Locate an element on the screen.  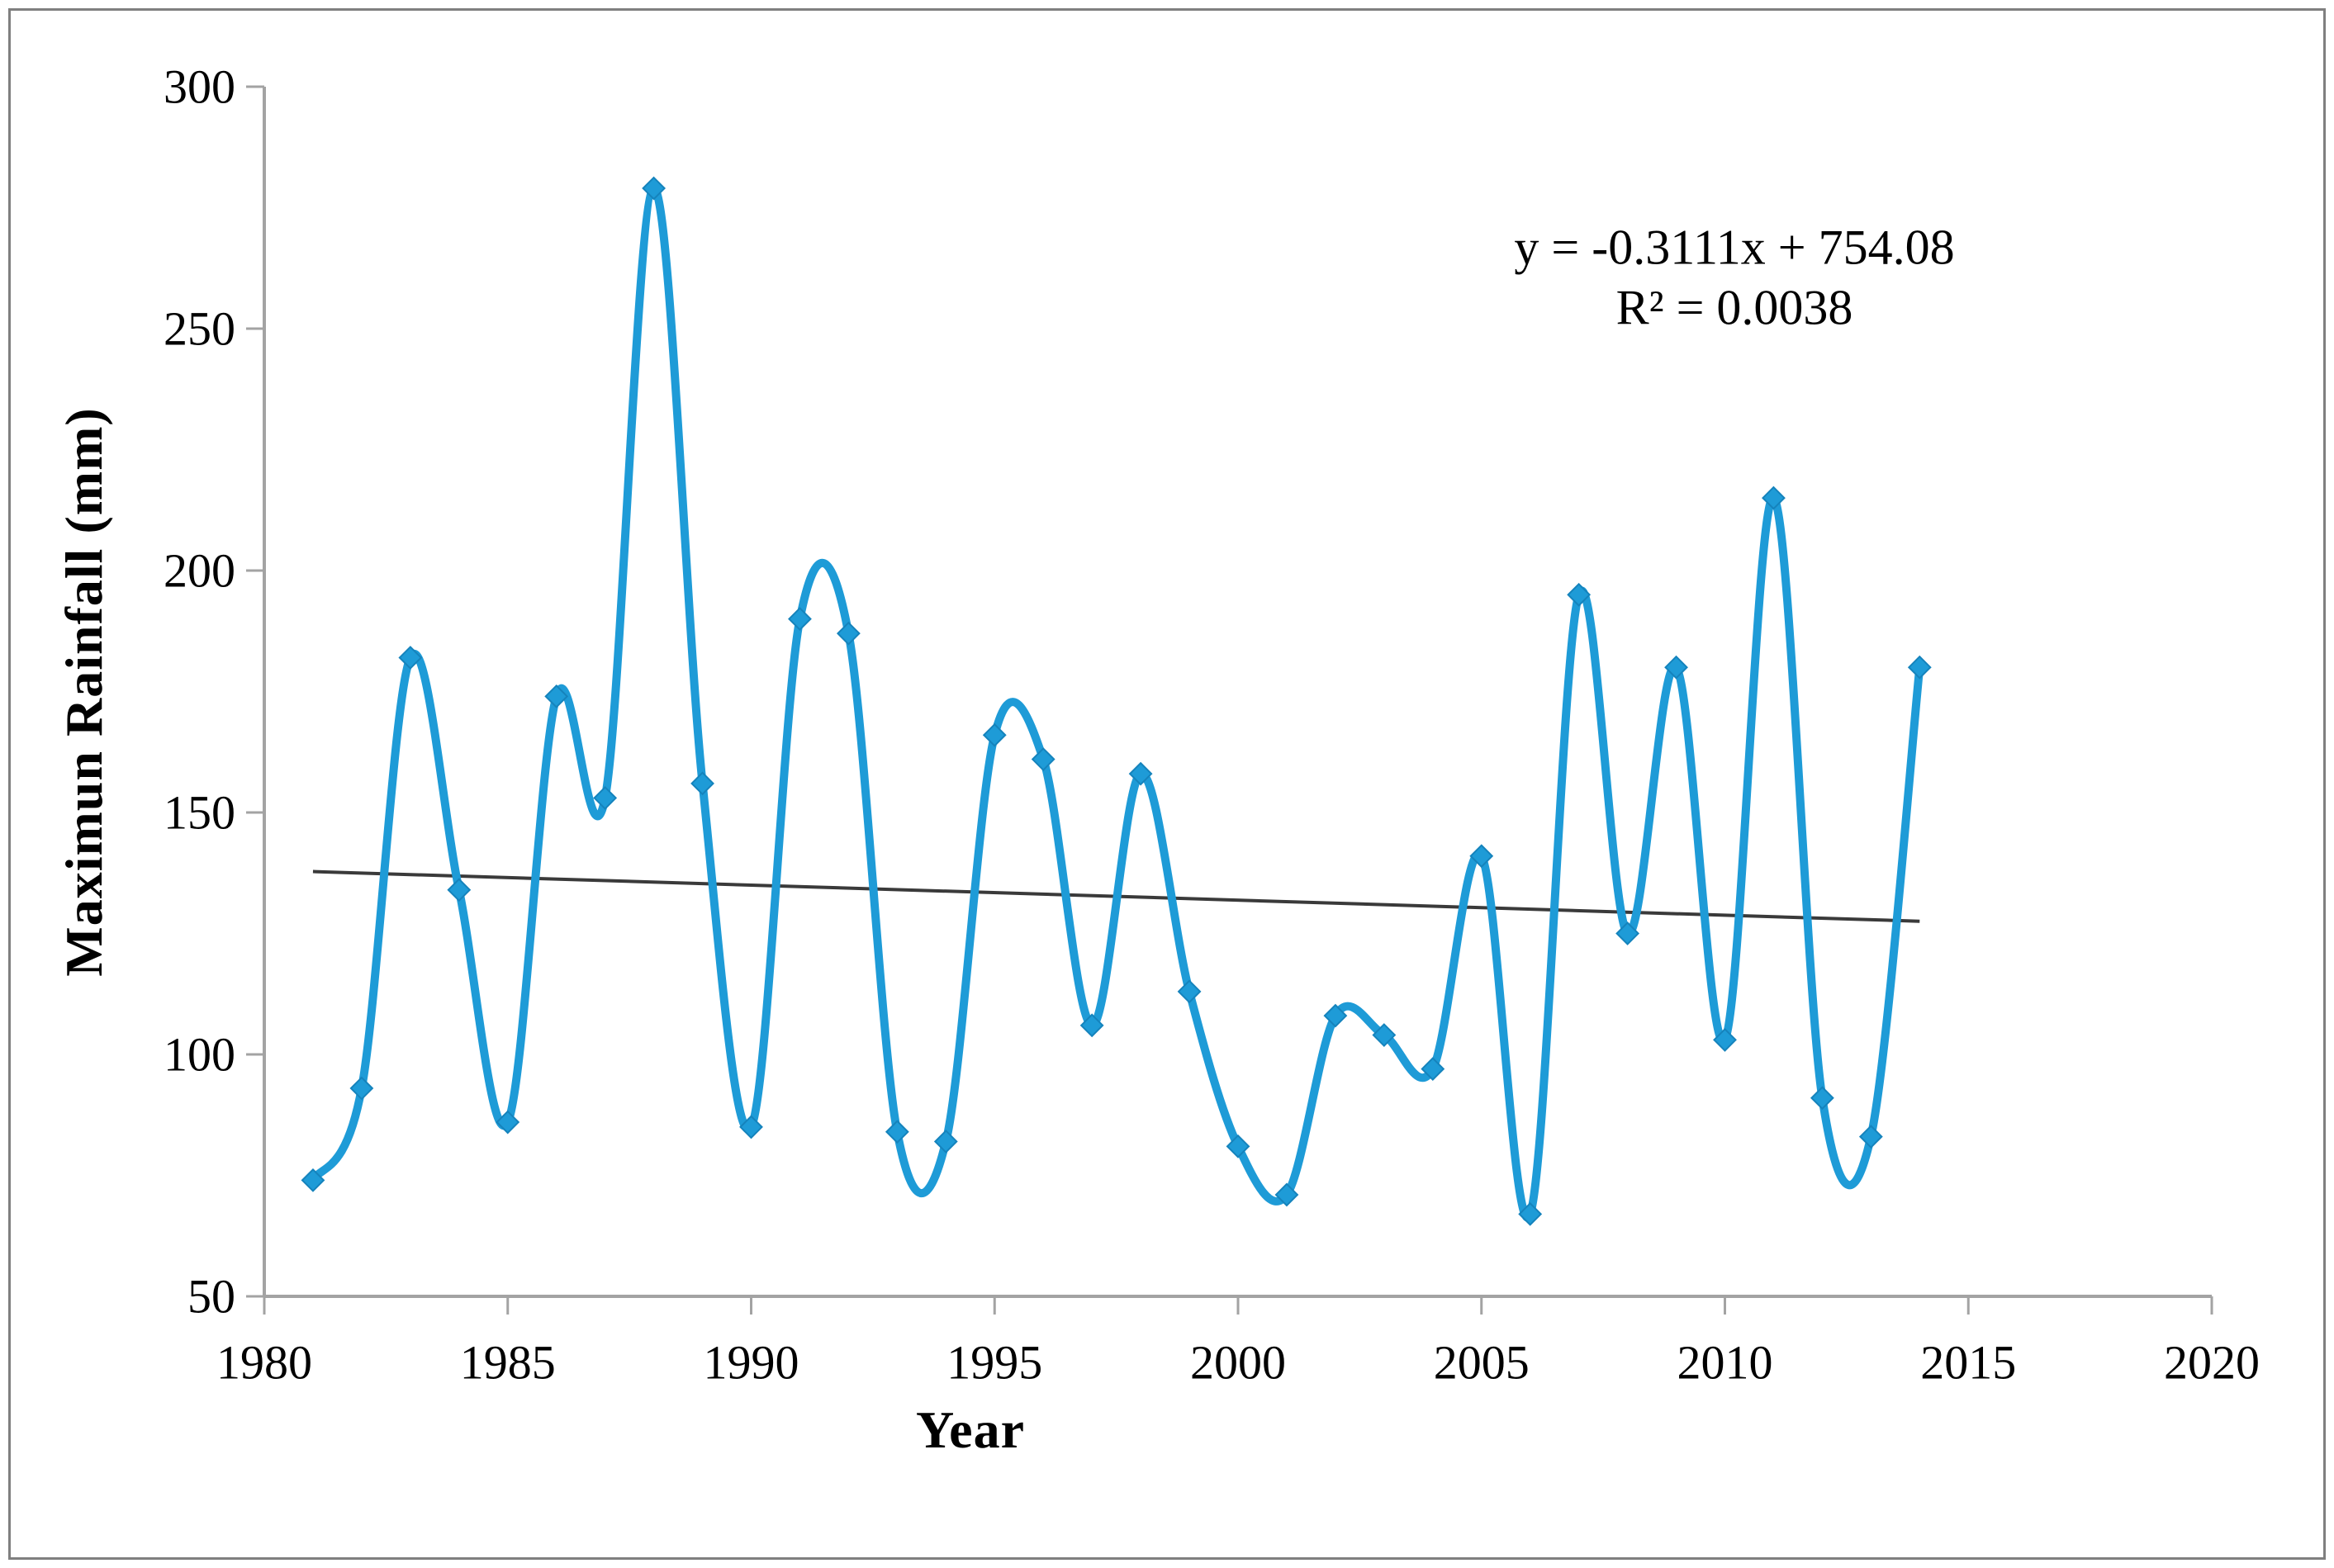
y-tick-label: 200 is located at coordinates (200, 571).